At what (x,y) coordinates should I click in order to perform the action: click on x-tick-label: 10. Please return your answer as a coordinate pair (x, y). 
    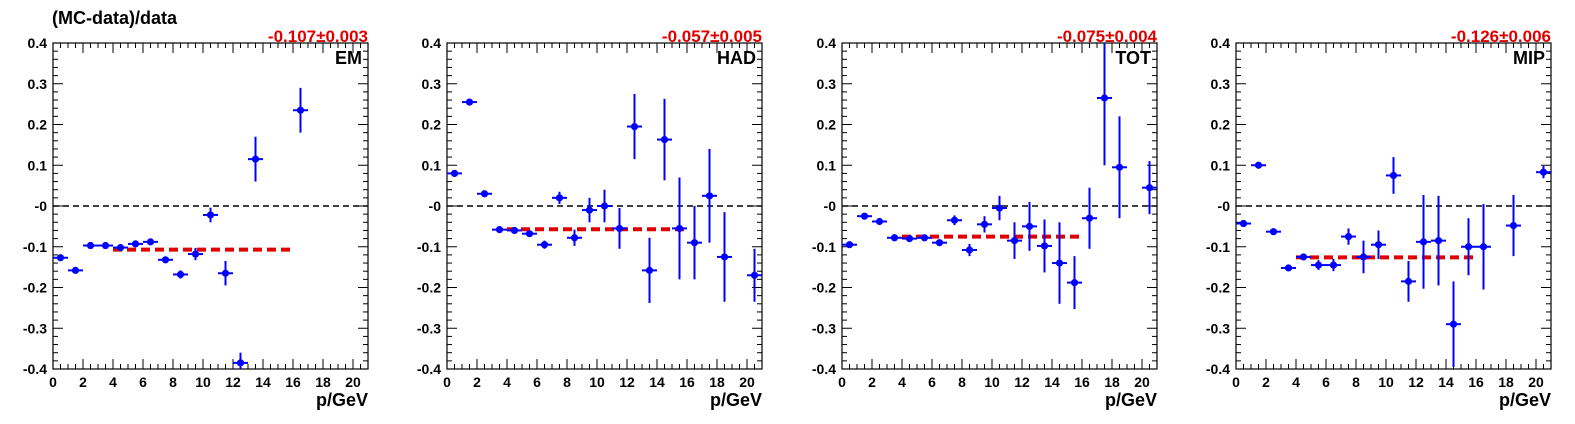
    Looking at the image, I should click on (992, 382).